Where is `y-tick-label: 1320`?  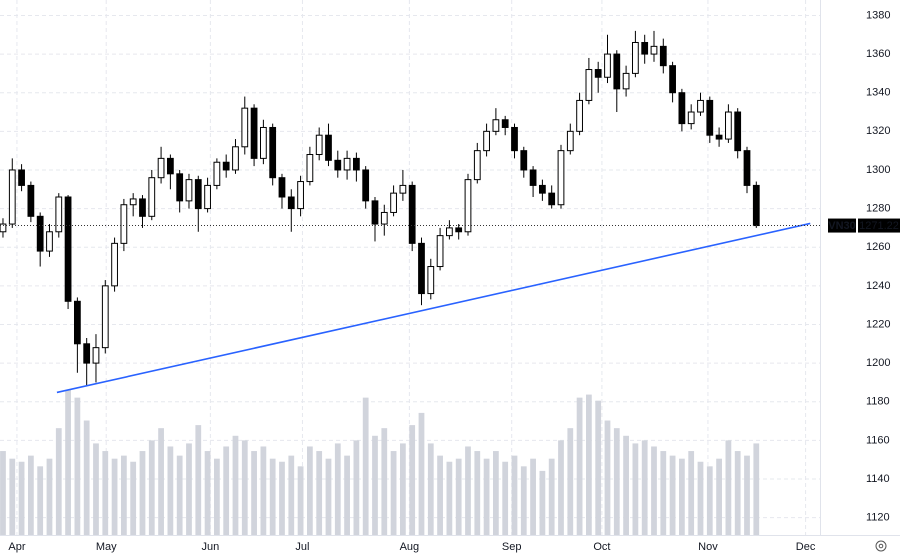 y-tick-label: 1320 is located at coordinates (878, 131).